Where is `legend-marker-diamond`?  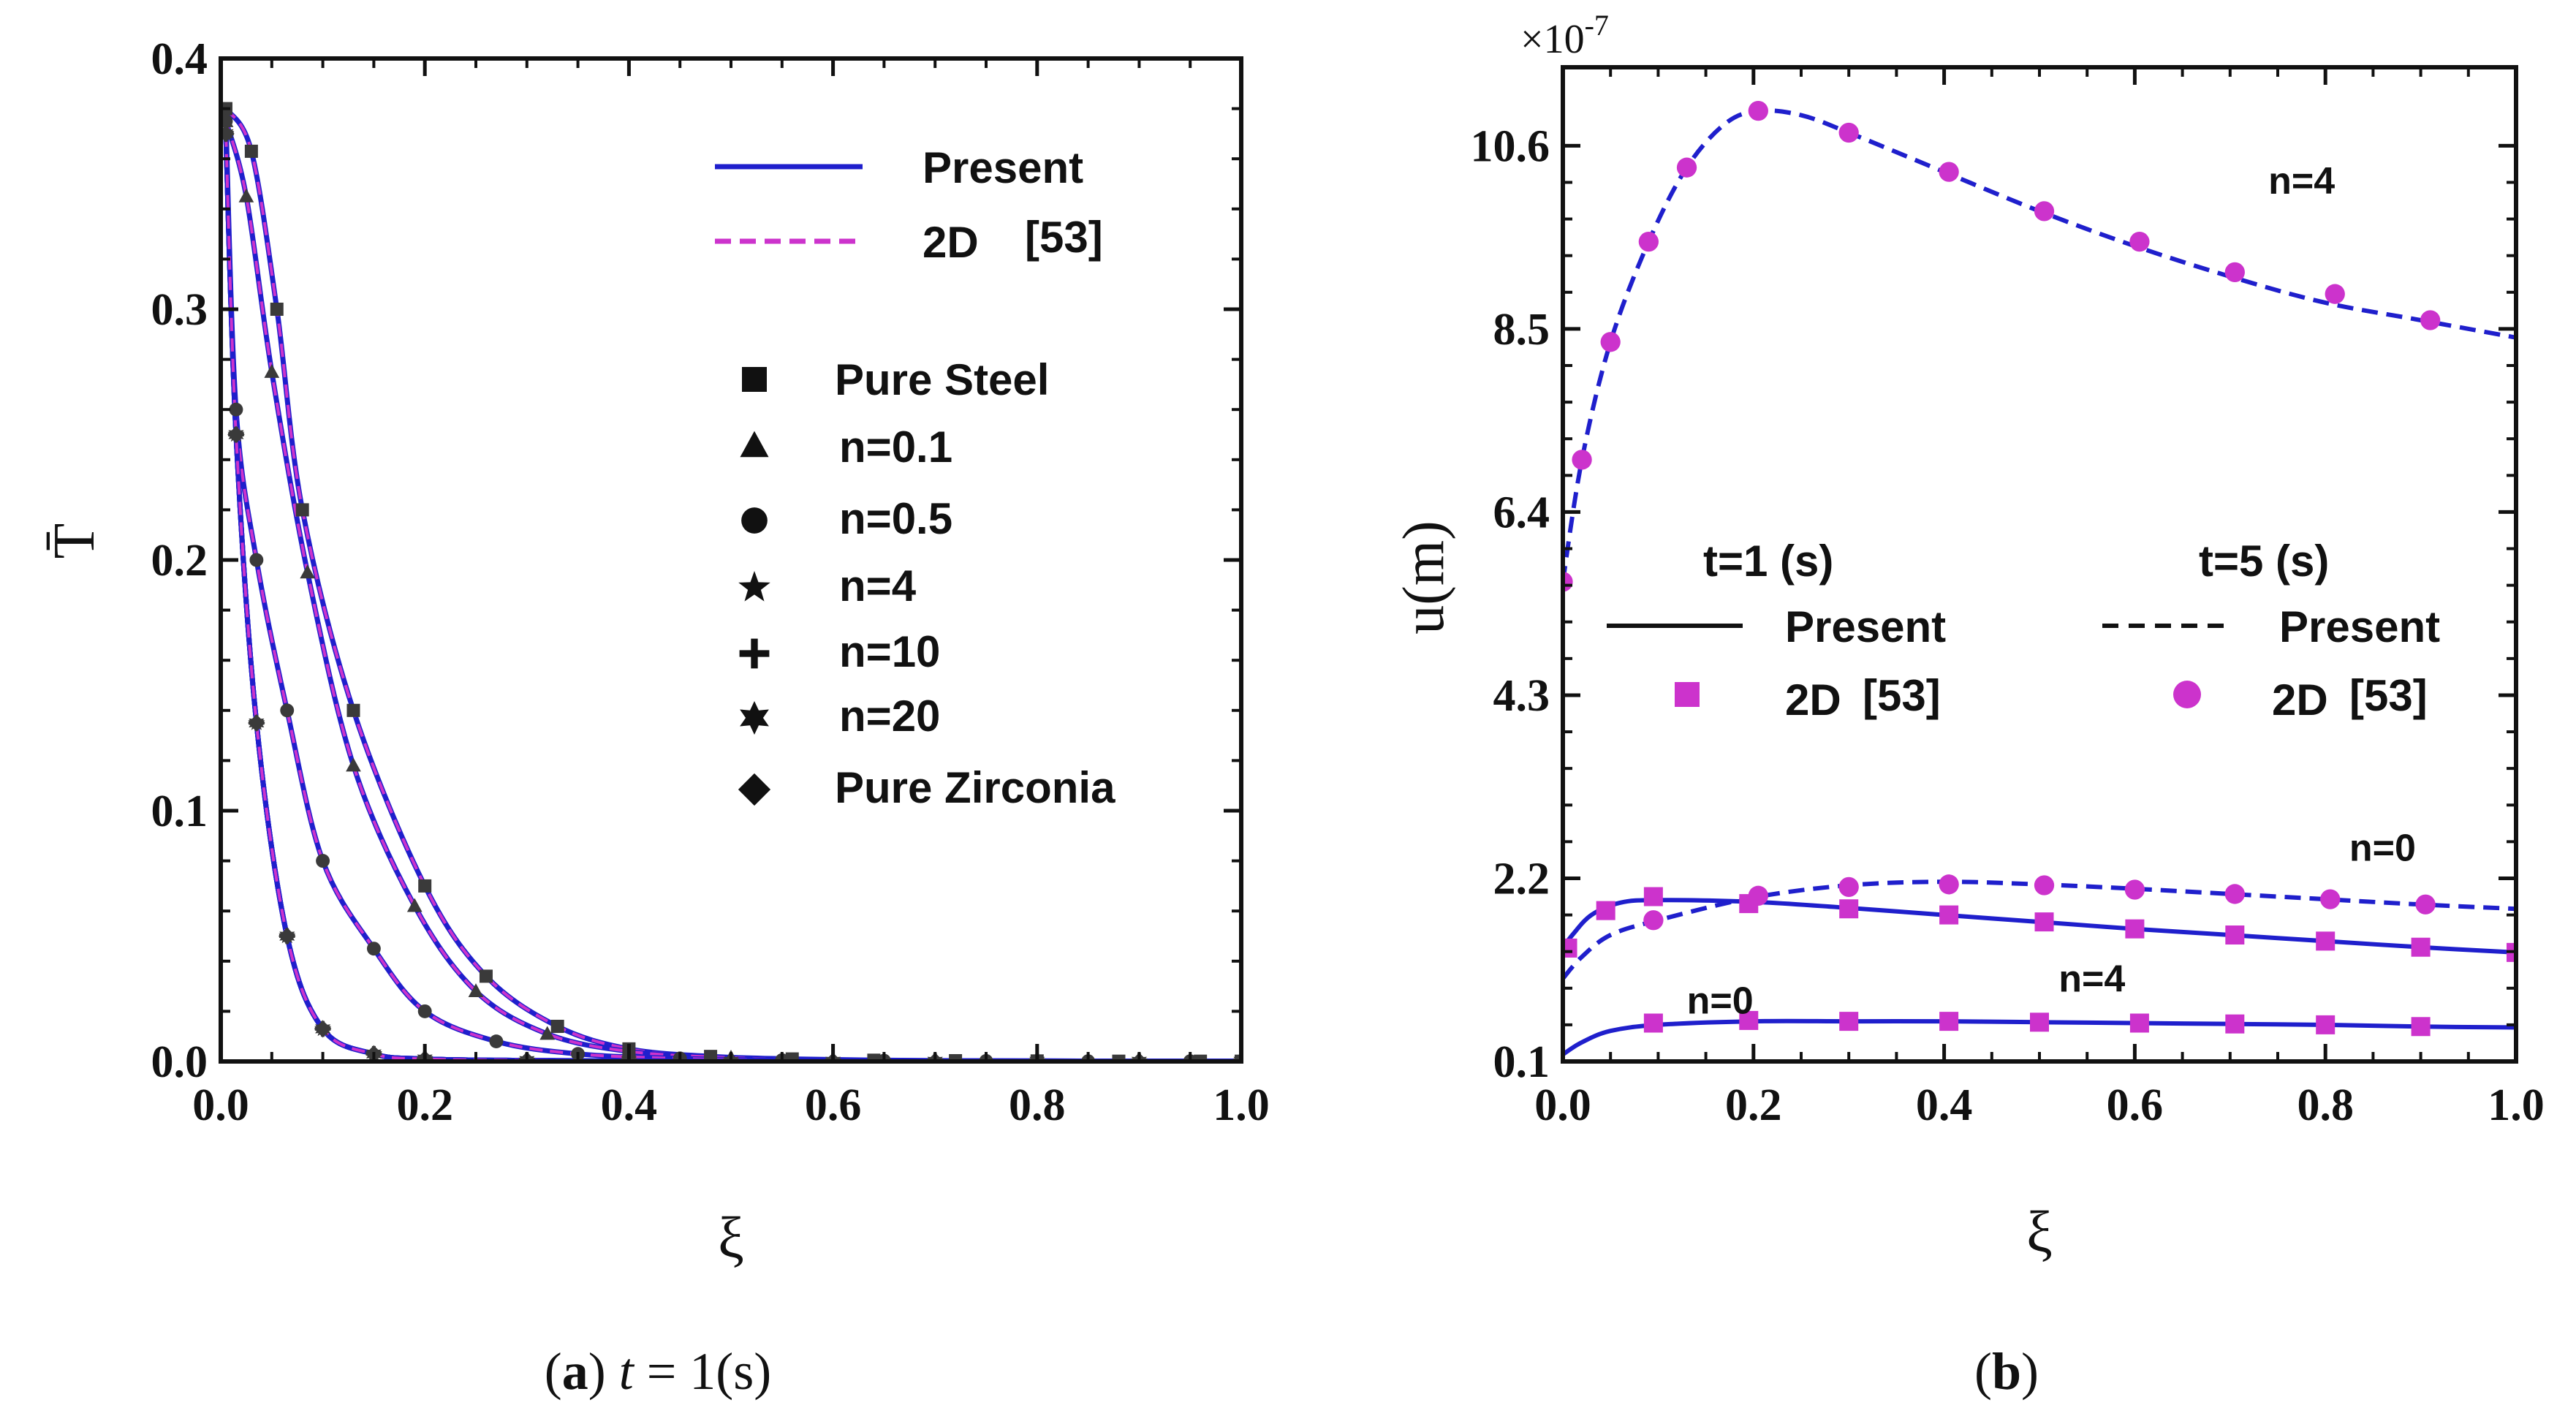
legend-marker-diamond is located at coordinates (754, 789).